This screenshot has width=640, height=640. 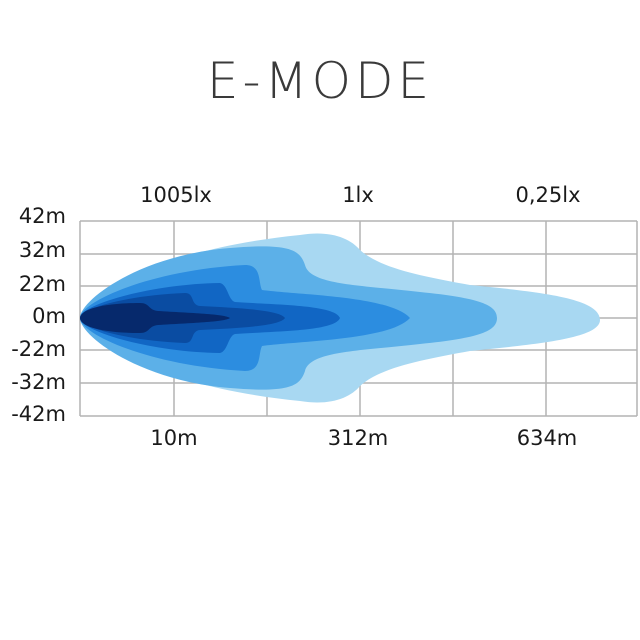 I want to click on distance-label: 10m, so click(x=174, y=438).